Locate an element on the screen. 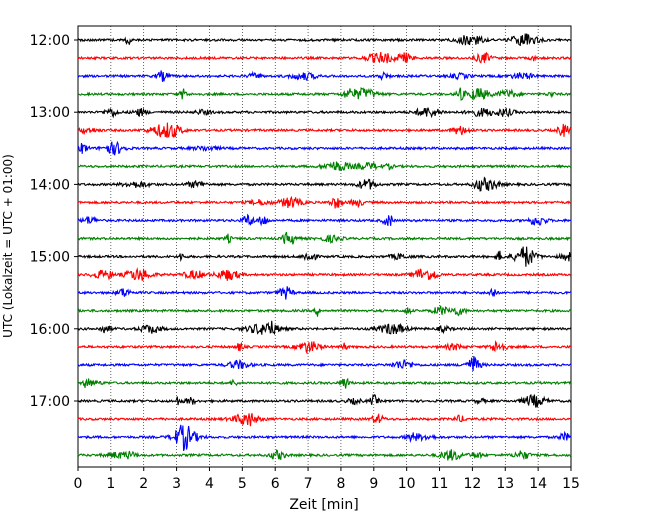 The width and height of the screenshot is (650, 520). x-tick-label: 15 is located at coordinates (571, 484).